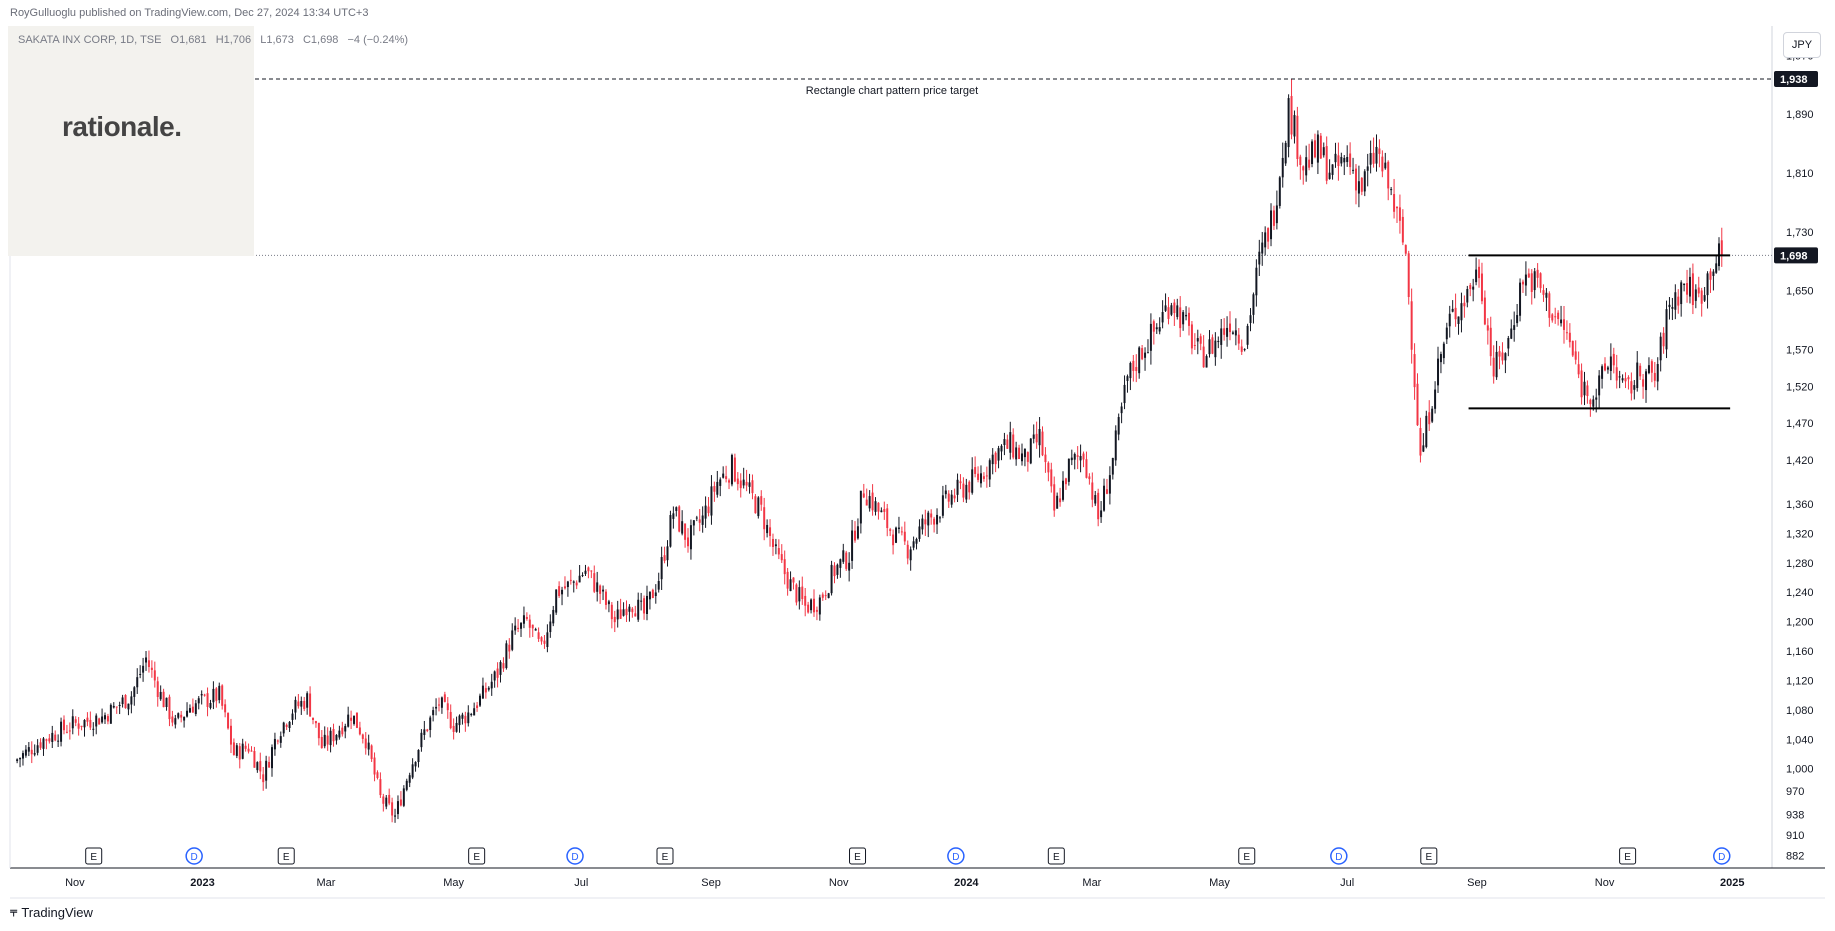  What do you see at coordinates (1800, 770) in the screenshot?
I see `y-tick-label: 1,000` at bounding box center [1800, 770].